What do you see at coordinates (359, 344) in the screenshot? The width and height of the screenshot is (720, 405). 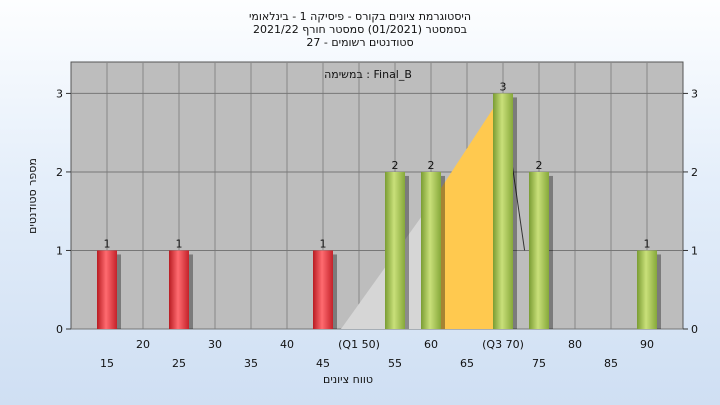 I see `x-tick-label: (Q1 50)` at bounding box center [359, 344].